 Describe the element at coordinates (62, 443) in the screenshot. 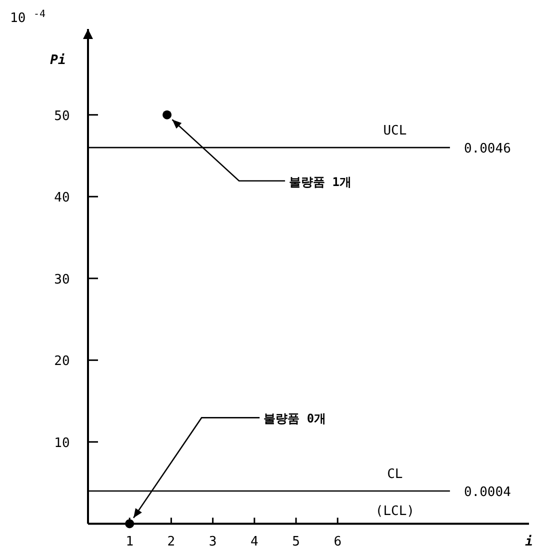

I see `y-tick-label: 10` at that location.